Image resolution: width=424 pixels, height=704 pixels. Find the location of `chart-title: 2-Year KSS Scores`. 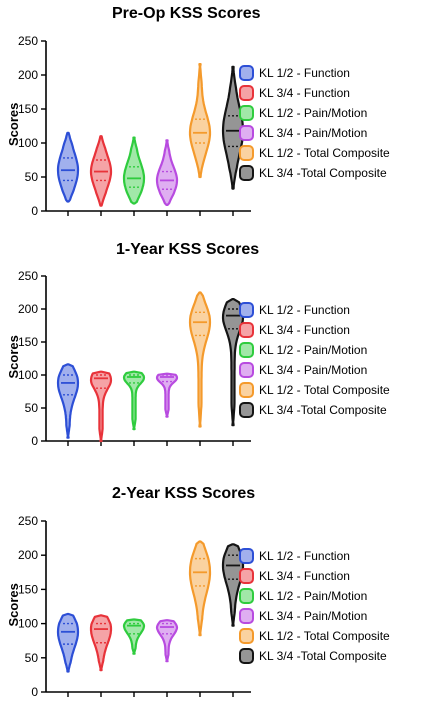

chart-title: 2-Year KSS Scores is located at coordinates (183, 493).